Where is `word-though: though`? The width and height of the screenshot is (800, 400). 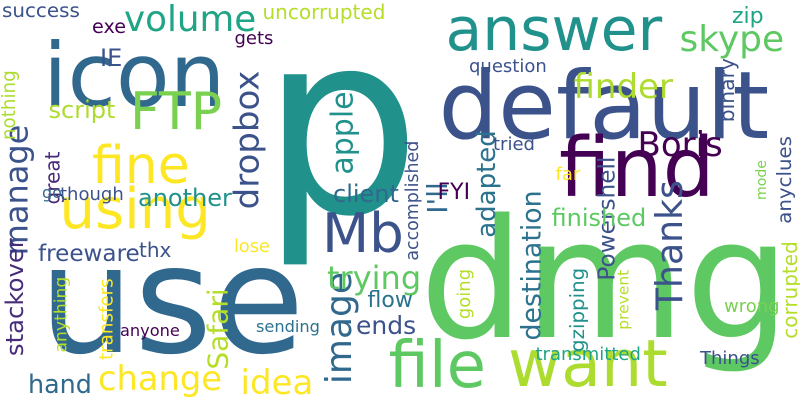 word-though: though is located at coordinates (92, 194).